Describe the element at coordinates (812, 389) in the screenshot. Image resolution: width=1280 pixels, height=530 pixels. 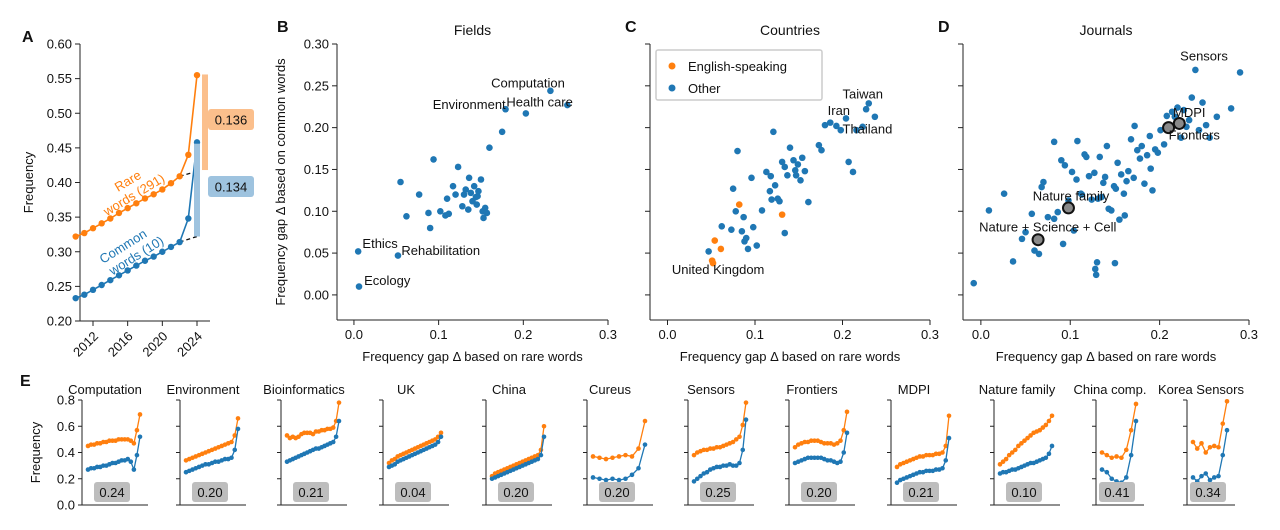
I see `panel-e-title-7: Frontiers` at that location.